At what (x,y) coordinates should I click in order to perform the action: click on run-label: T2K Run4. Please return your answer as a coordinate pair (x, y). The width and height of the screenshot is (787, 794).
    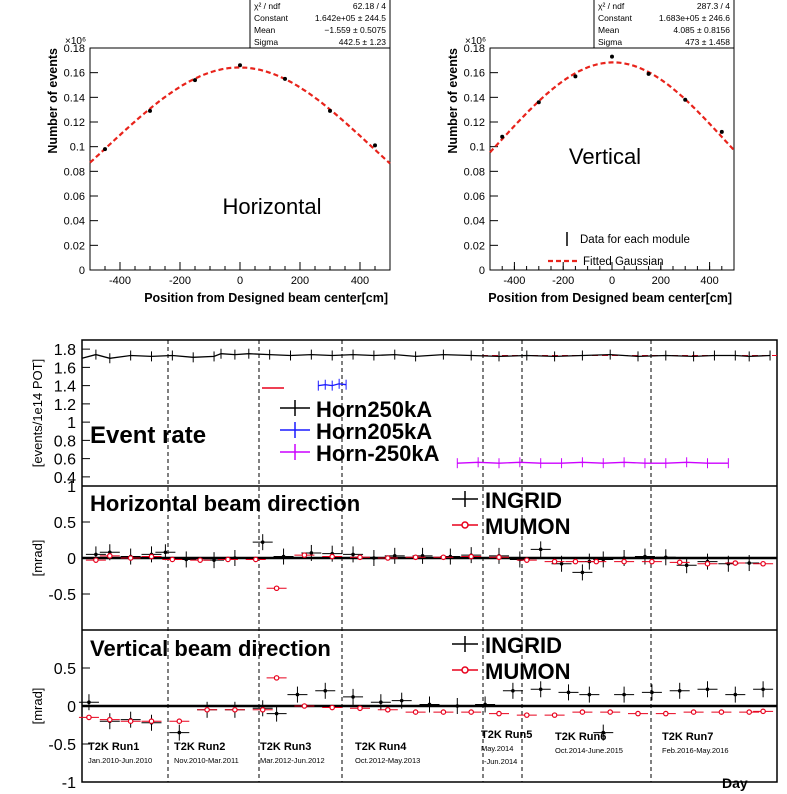
    Looking at the image, I should click on (381, 747).